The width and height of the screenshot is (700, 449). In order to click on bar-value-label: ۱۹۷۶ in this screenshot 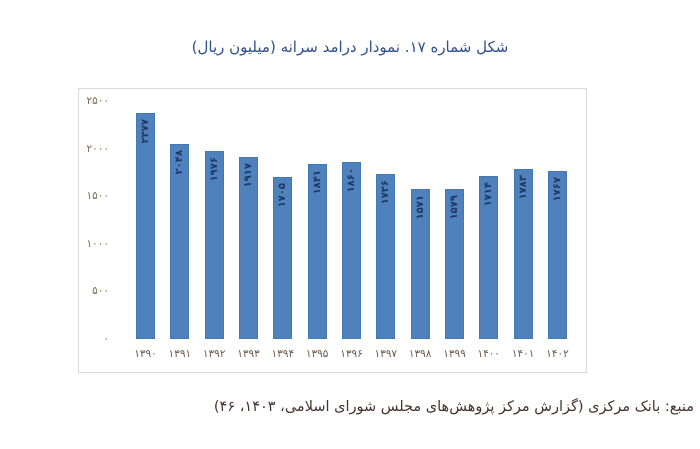, I will do `click(214, 169)`.